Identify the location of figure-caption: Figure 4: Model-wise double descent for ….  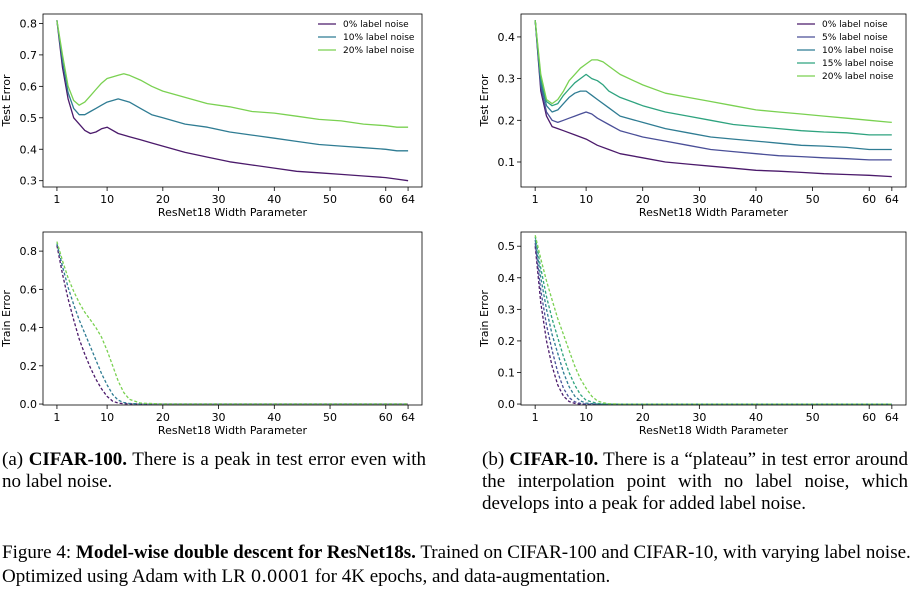
(456, 564).